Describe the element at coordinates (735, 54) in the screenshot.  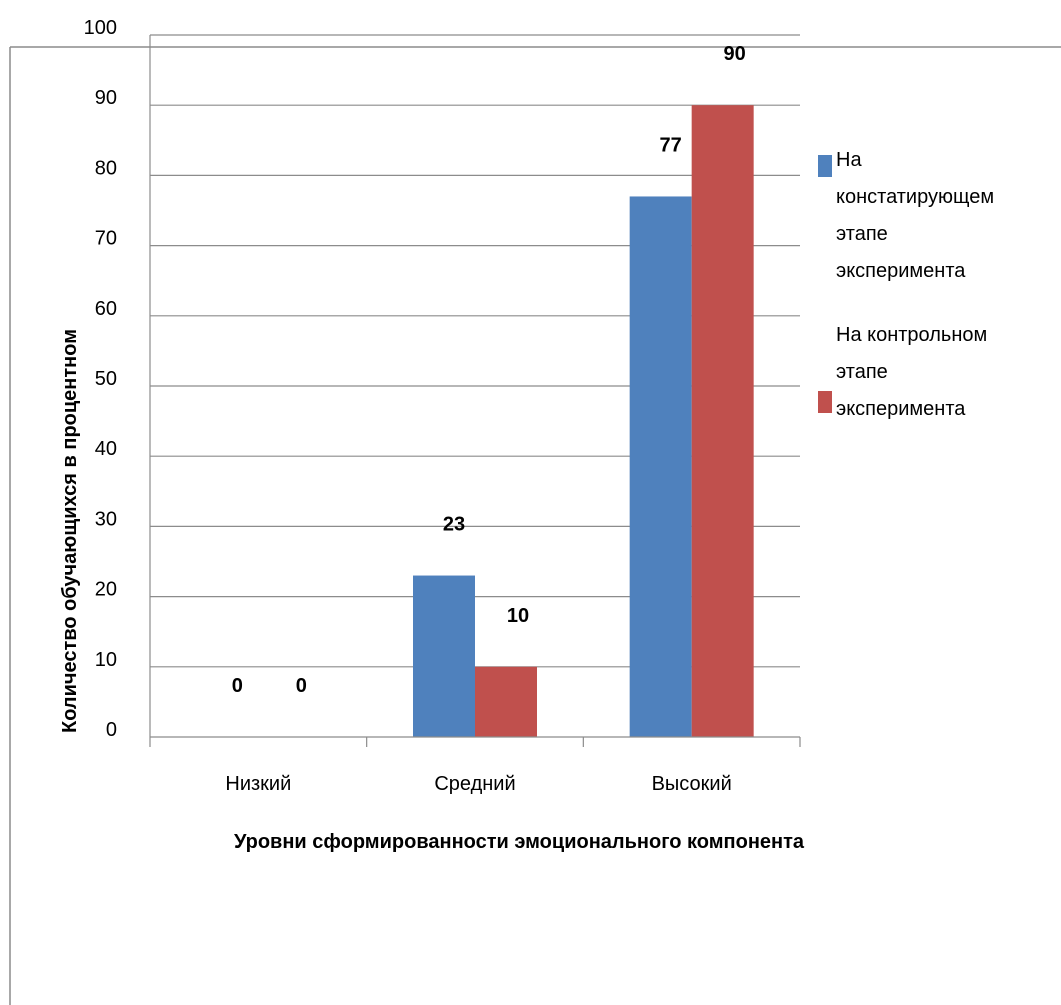
I see `data-label: 90` at that location.